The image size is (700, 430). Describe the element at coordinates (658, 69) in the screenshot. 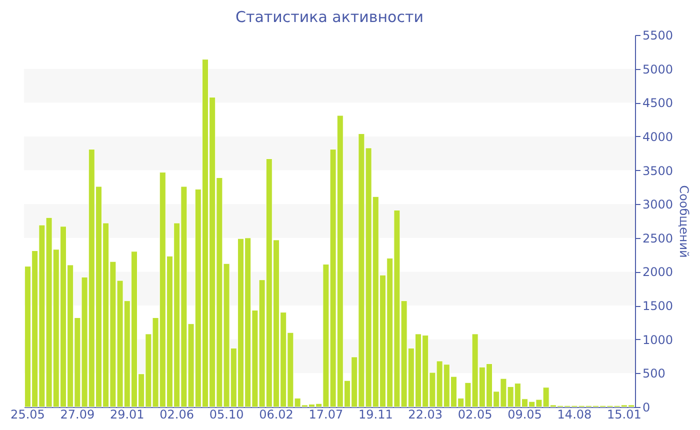

I see `y-tick-label: 5000` at that location.